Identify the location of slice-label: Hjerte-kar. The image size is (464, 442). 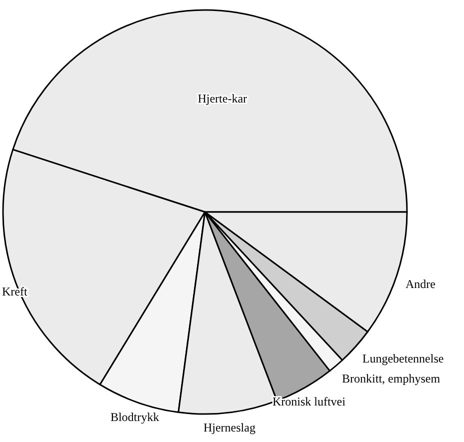
(223, 98).